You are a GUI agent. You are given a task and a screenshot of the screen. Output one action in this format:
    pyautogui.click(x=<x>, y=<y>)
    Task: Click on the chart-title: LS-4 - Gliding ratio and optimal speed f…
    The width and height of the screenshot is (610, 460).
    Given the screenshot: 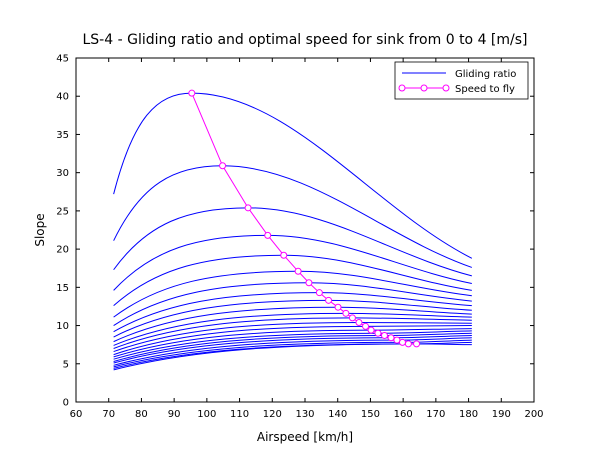 What is the action you would take?
    pyautogui.click(x=305, y=40)
    